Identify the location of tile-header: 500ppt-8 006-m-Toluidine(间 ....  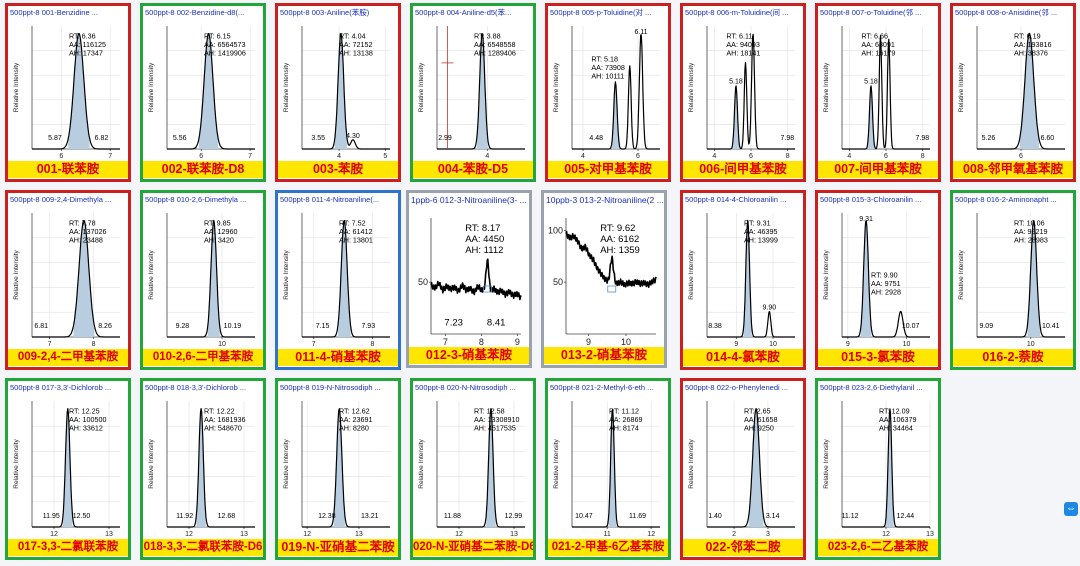
(737, 12).